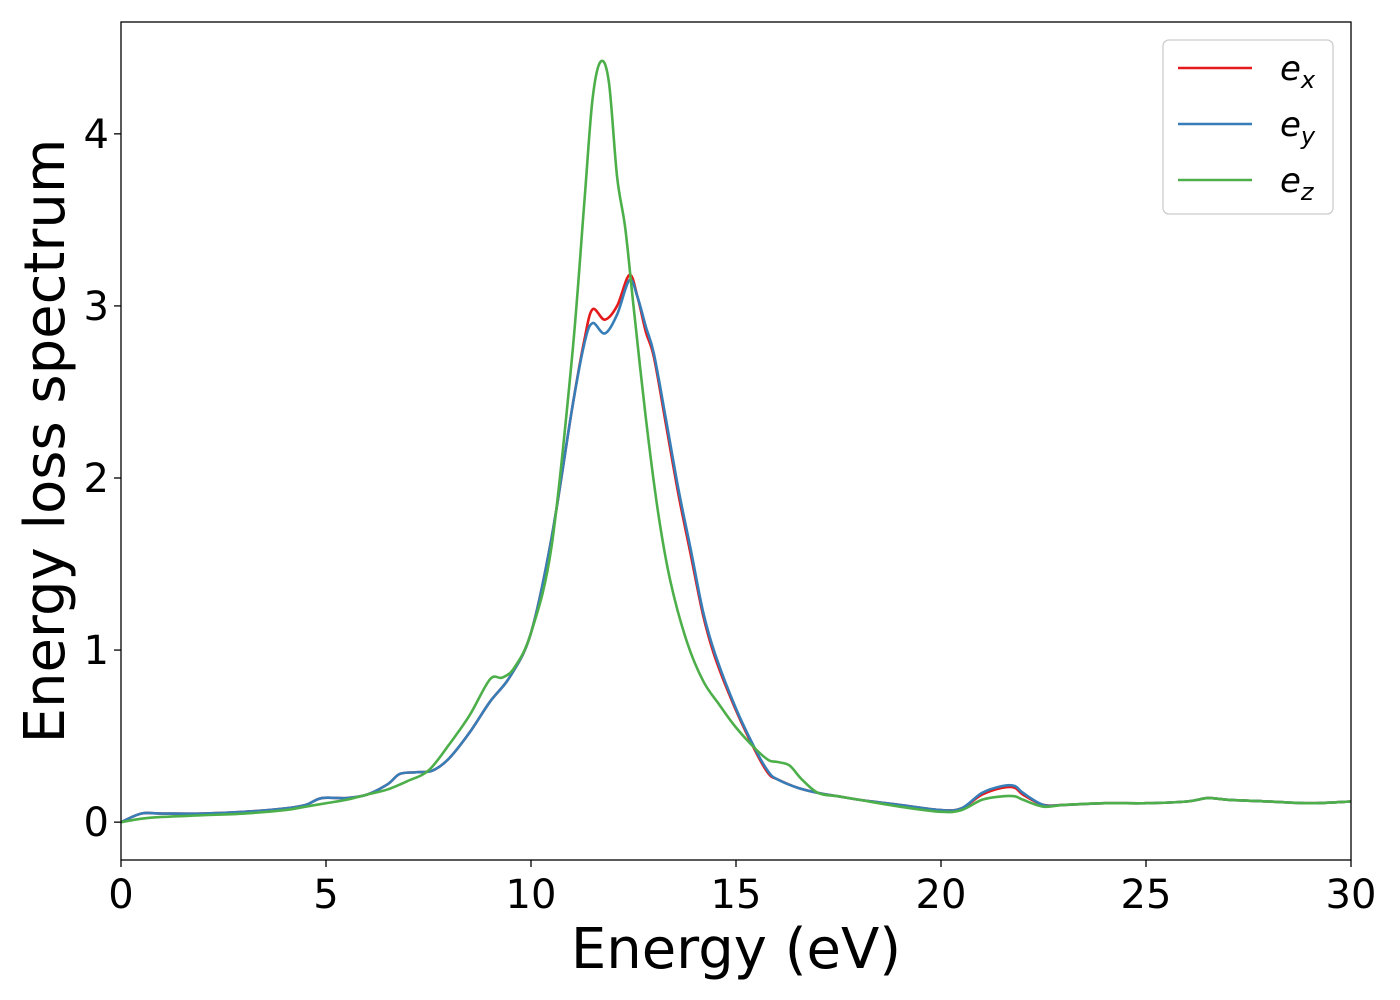  Describe the element at coordinates (736, 895) in the screenshot. I see `x-tick-label: 15` at that location.